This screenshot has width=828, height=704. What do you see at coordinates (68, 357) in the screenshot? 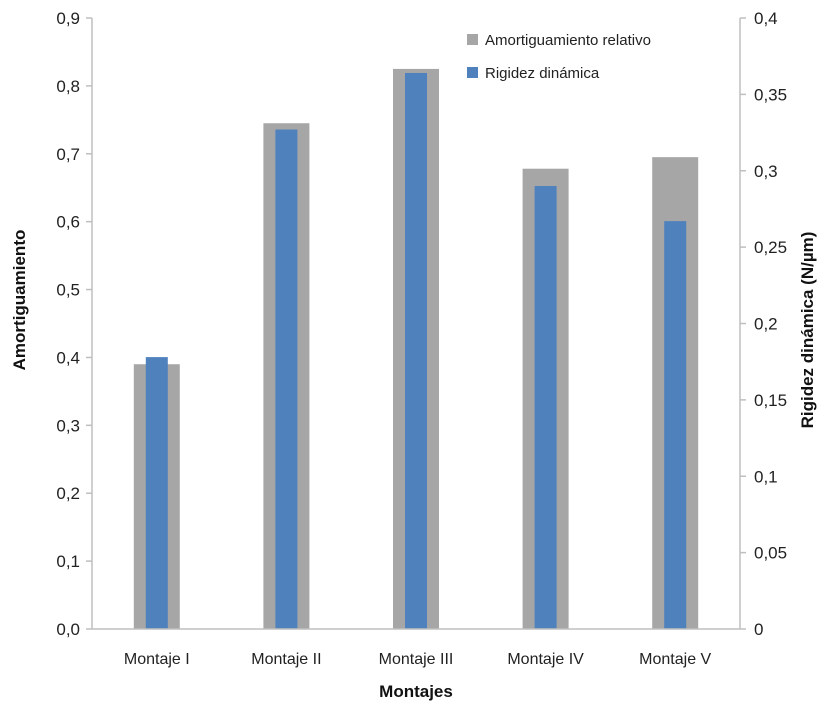
I see `left-tick-label: 0,4` at bounding box center [68, 357].